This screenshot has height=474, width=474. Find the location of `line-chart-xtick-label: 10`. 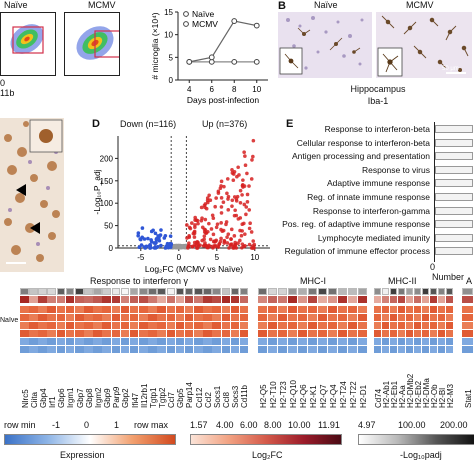

line-chart-xtick-label: 10 is located at coordinates (256, 89).